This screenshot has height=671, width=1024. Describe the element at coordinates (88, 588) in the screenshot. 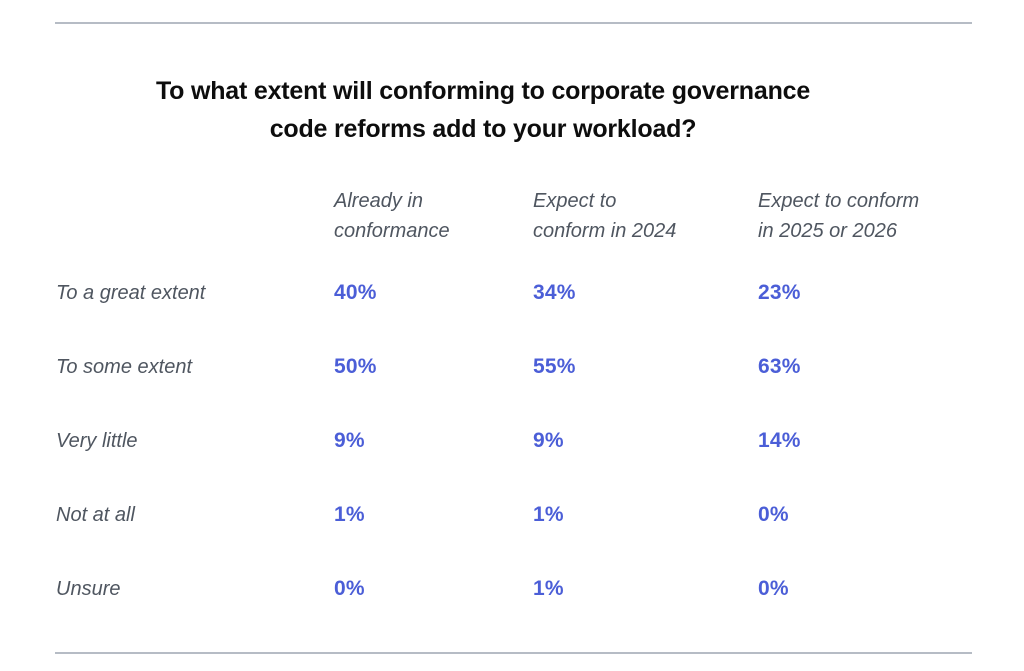

I see `row-label-unsure: Unsure` at that location.